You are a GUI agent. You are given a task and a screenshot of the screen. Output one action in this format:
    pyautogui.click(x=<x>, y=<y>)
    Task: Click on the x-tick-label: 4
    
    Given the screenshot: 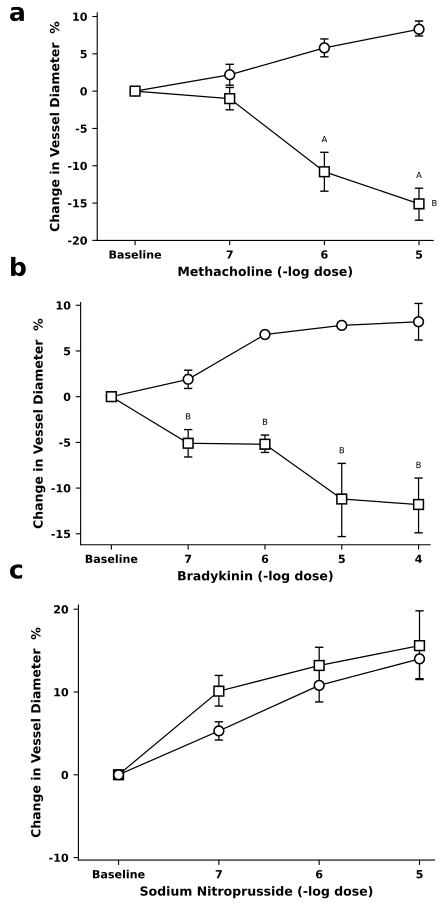 What is the action you would take?
    pyautogui.click(x=418, y=558)
    